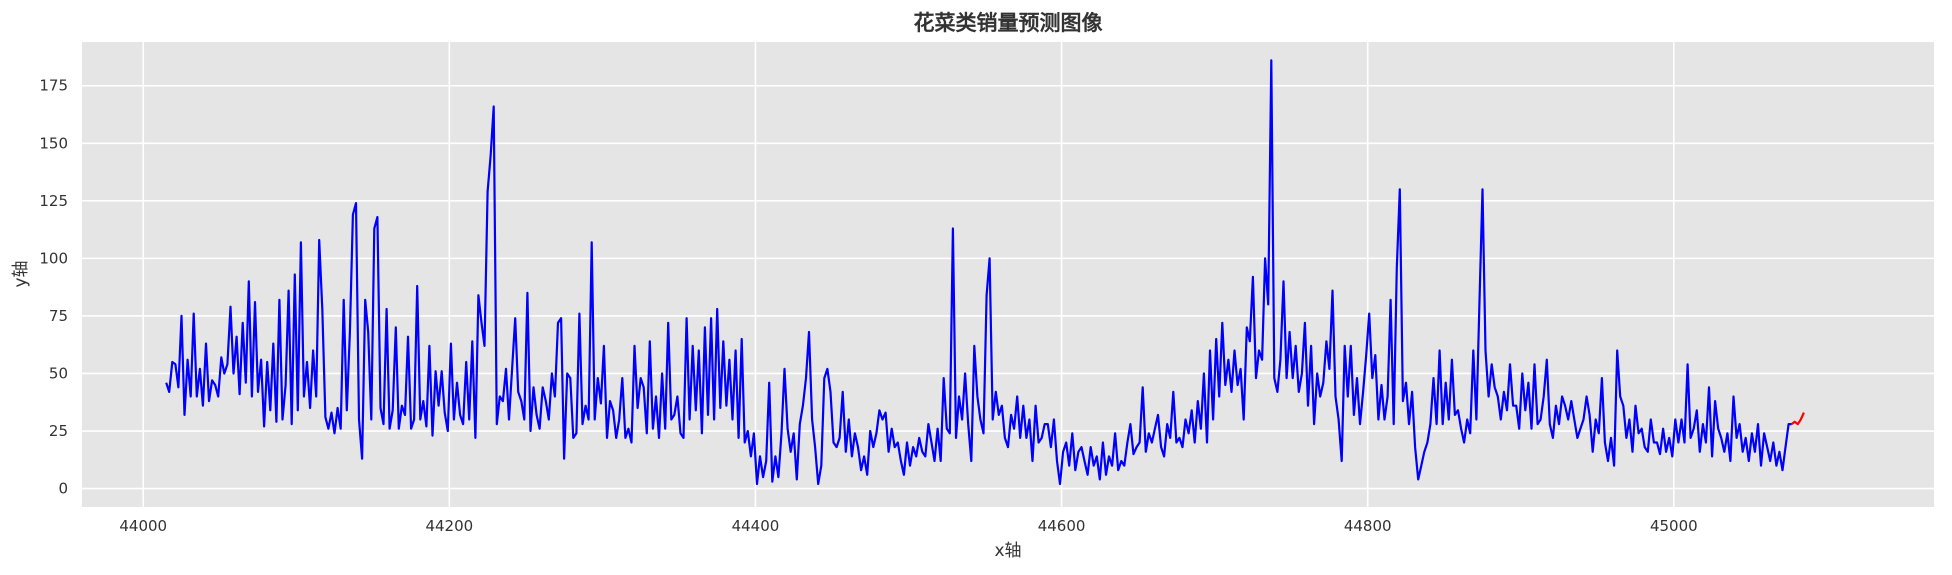  What do you see at coordinates (1009, 23) in the screenshot?
I see `chart-title: 花菜类销量预测图像` at bounding box center [1009, 23].